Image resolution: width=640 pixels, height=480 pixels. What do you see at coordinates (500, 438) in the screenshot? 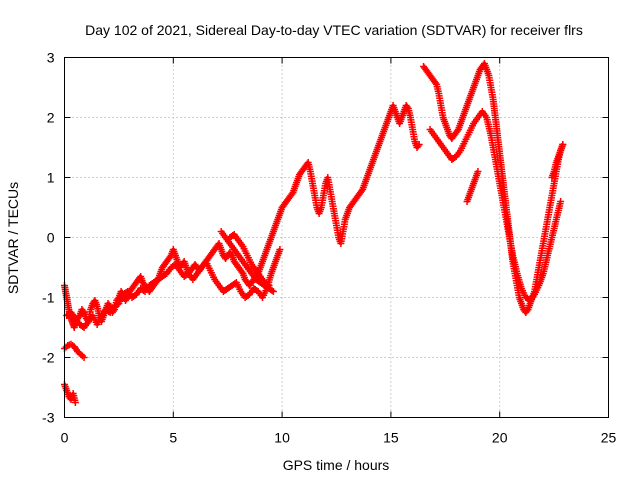
I see `x-tick-label: 20` at bounding box center [500, 438].